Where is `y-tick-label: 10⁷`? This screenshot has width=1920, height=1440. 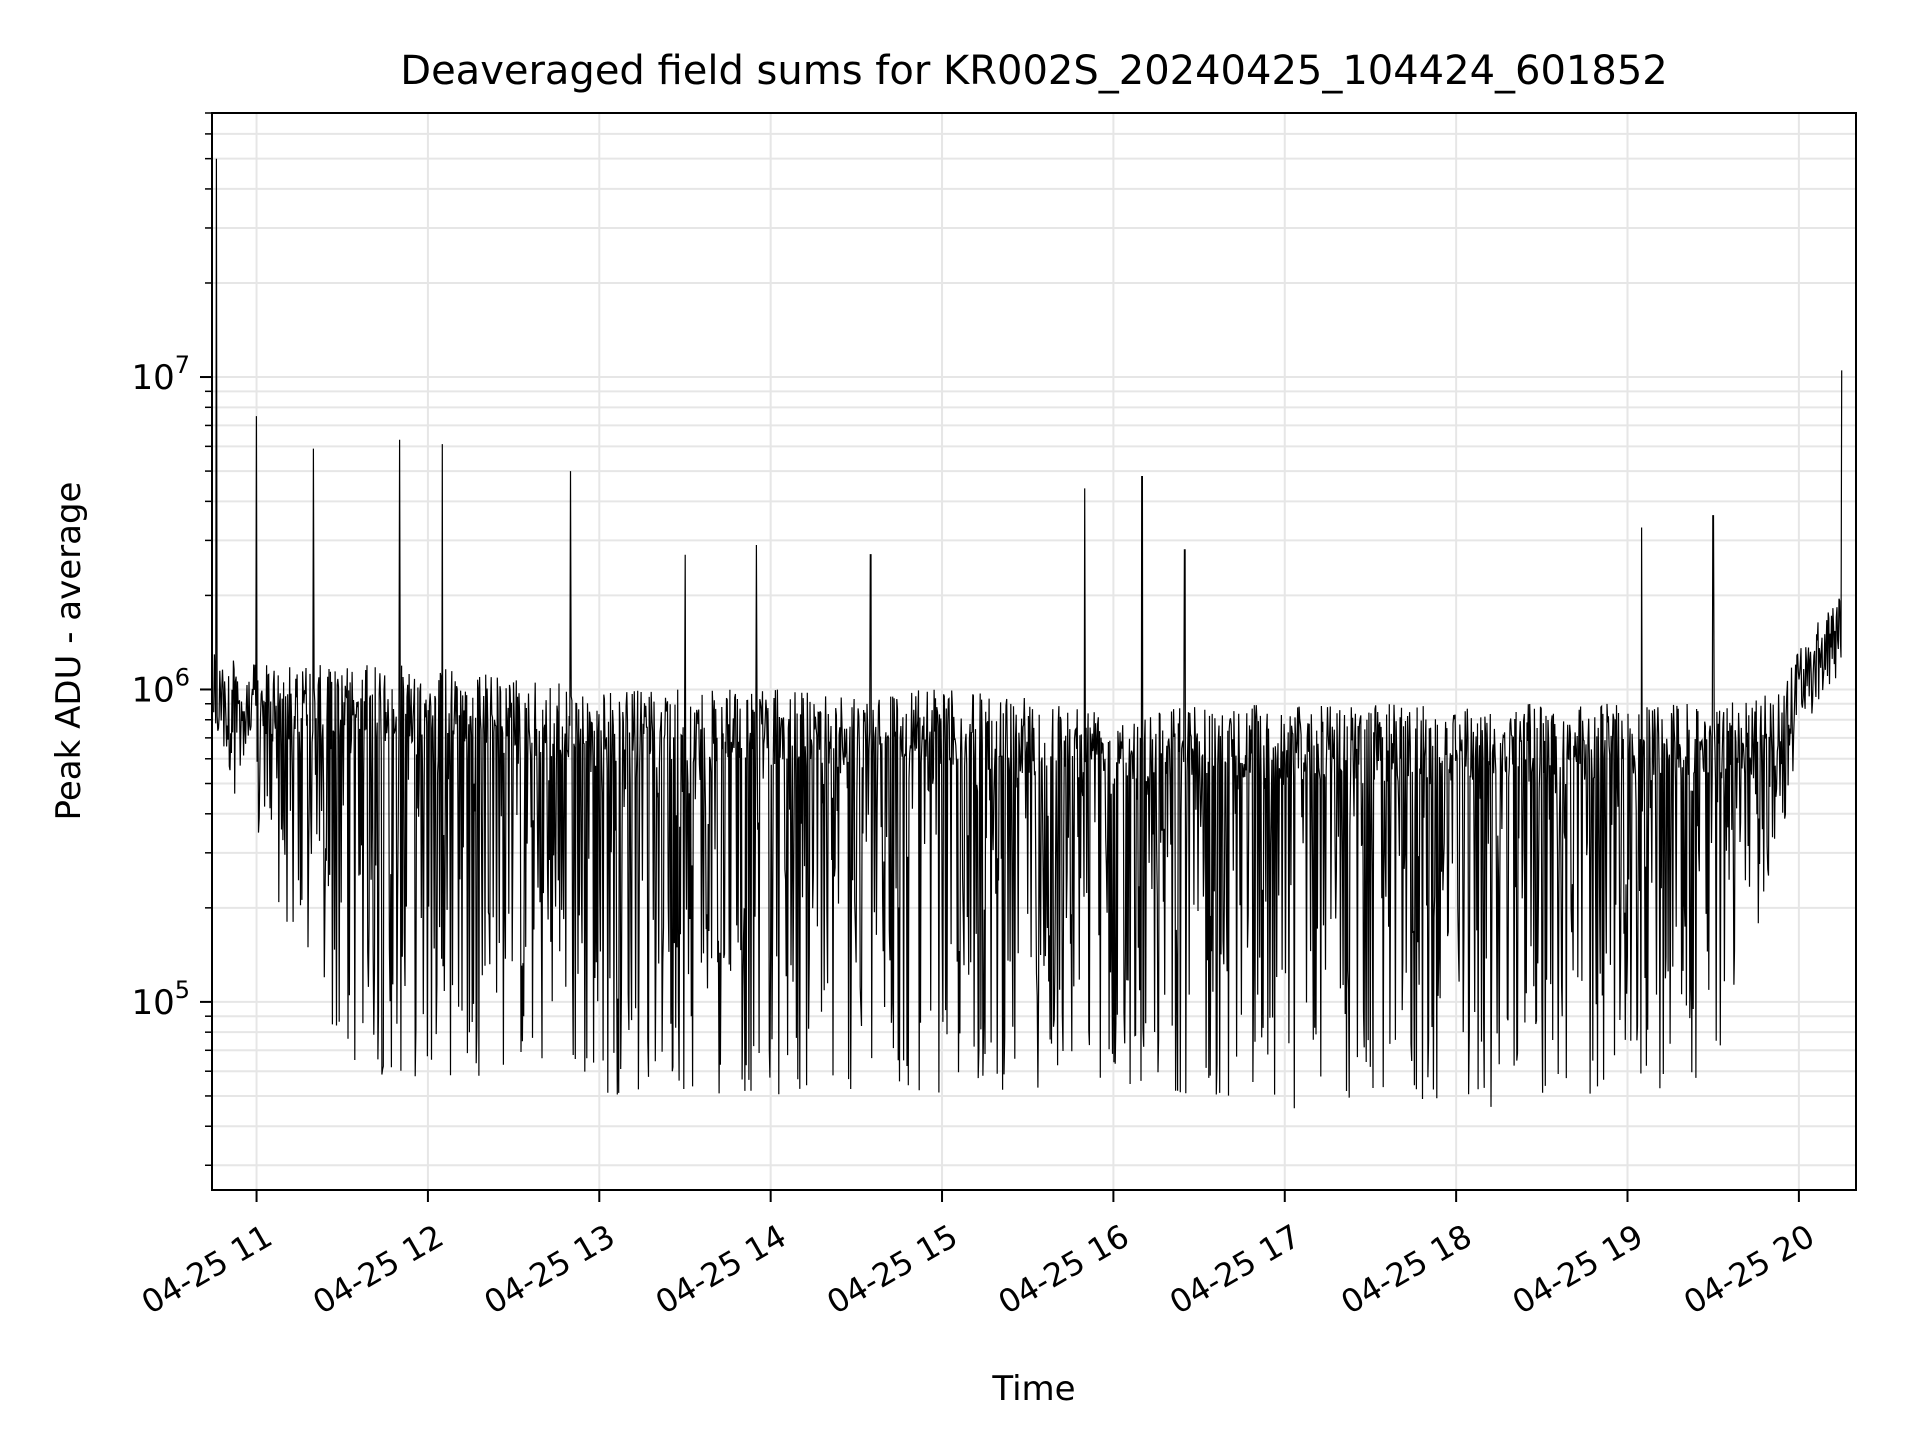 y-tick-label: 10⁷ is located at coordinates (160, 374).